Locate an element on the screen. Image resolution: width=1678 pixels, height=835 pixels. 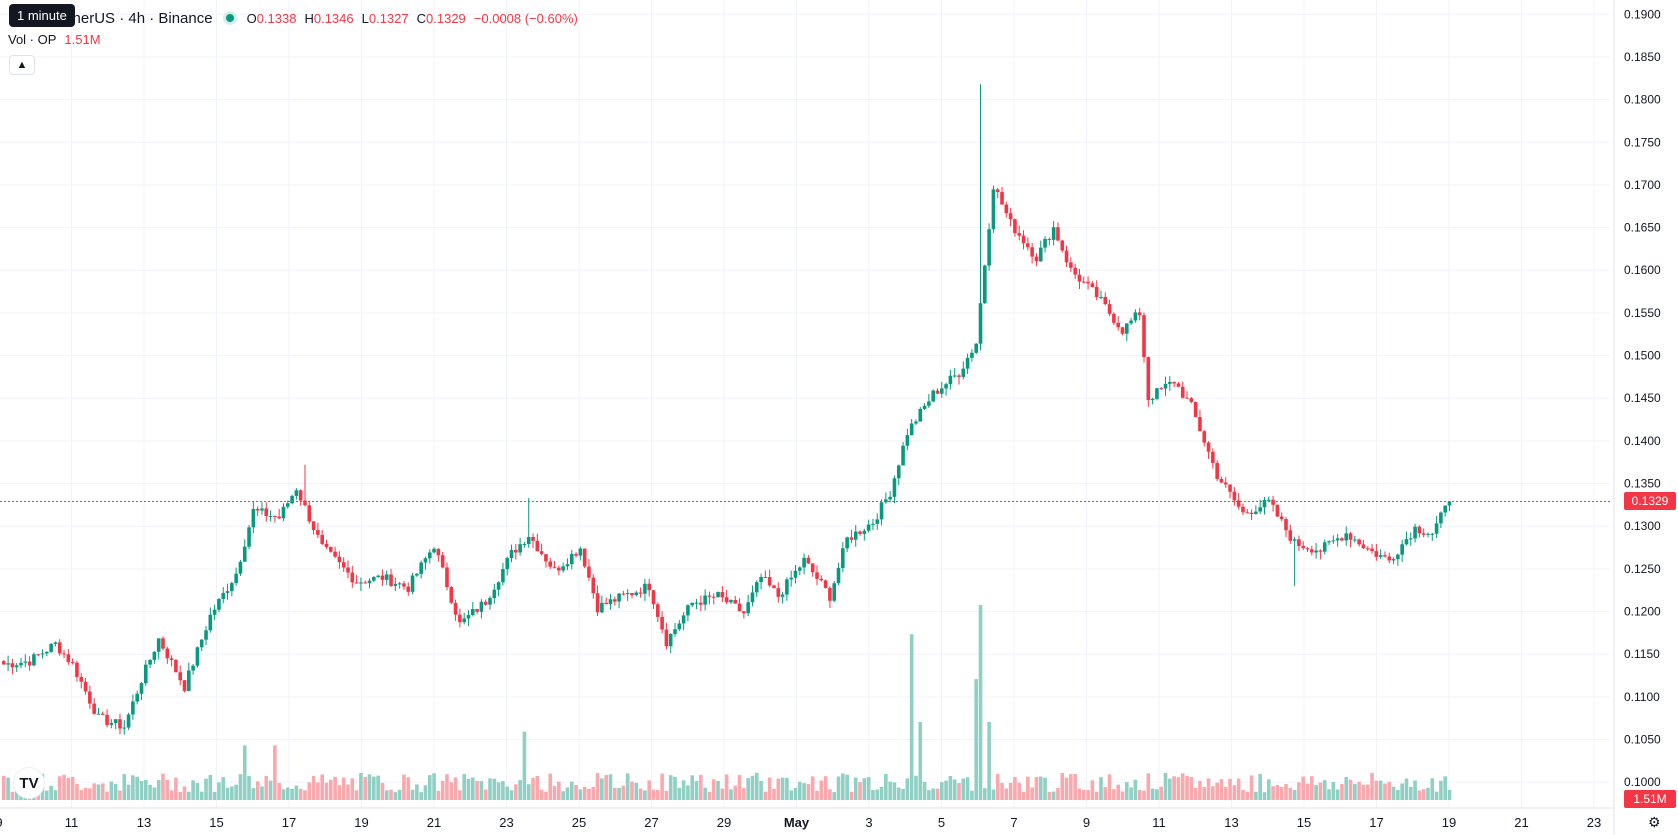
last-price-tag: 0.1329 is located at coordinates (1650, 501).